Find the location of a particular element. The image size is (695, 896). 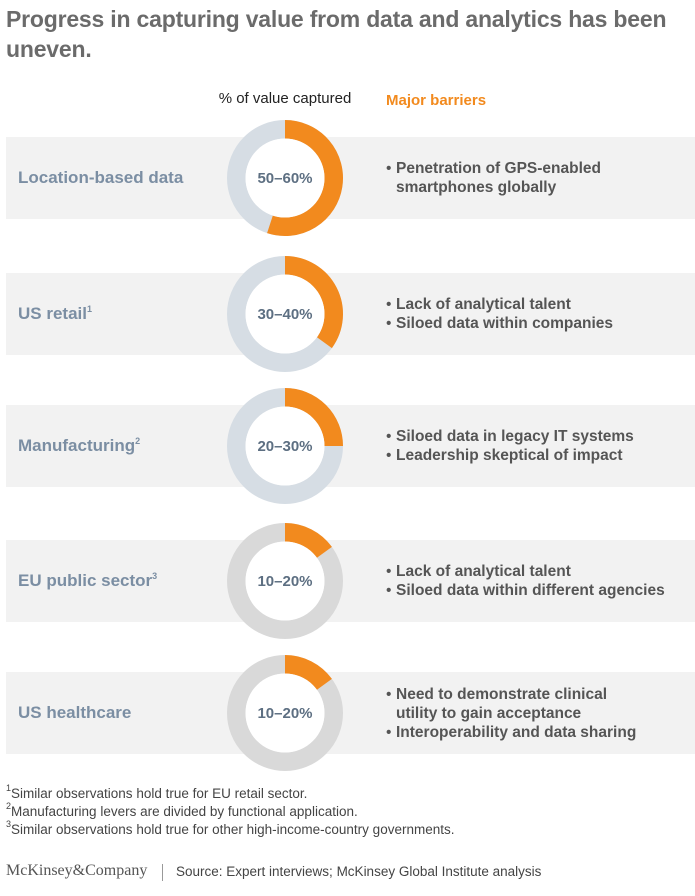

donut: 20–30% is located at coordinates (285, 446).